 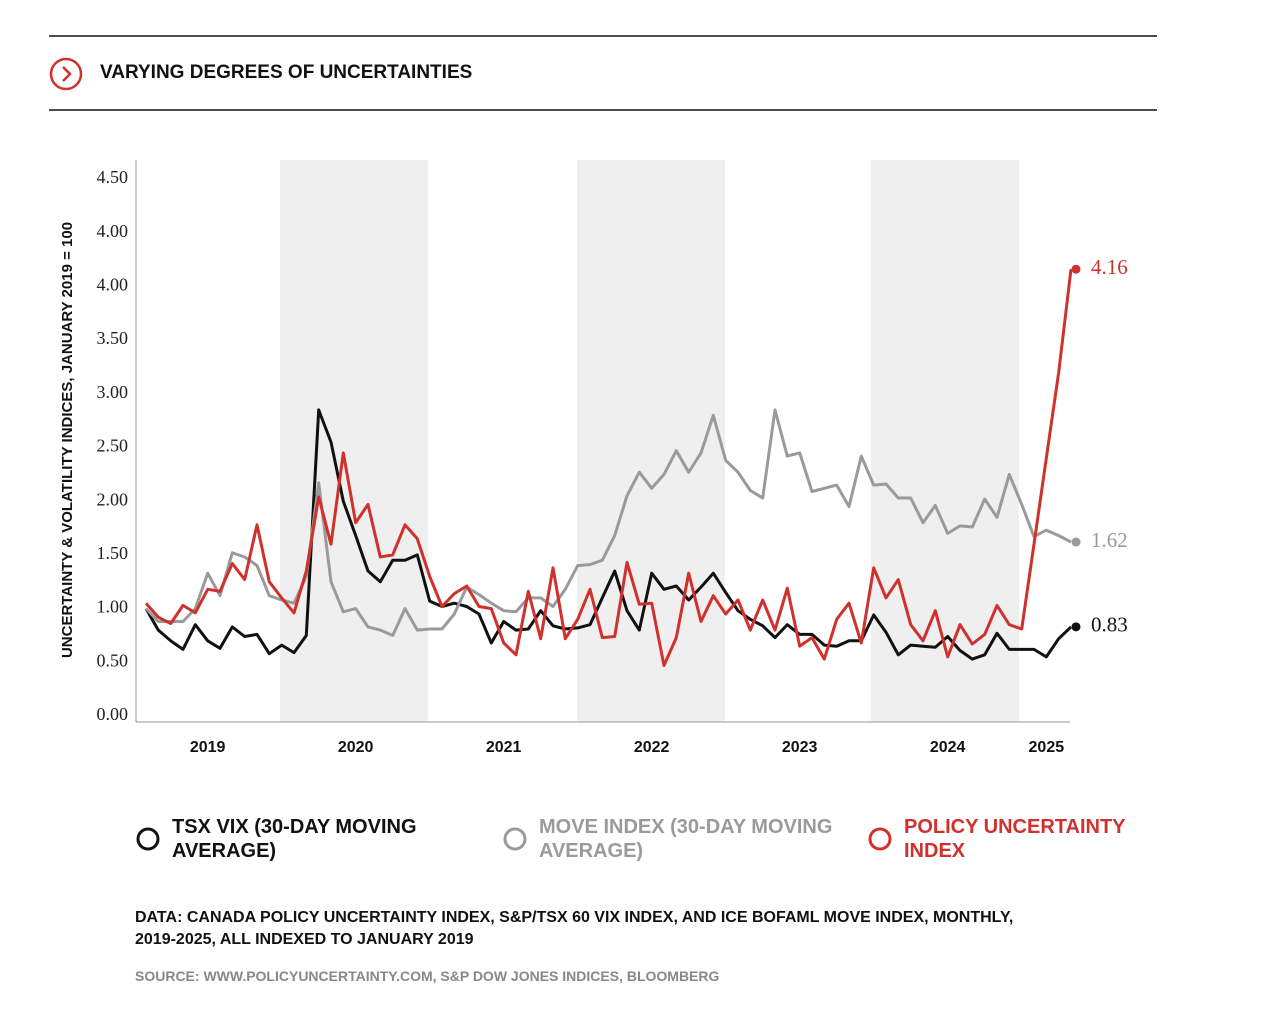 What do you see at coordinates (113, 177) in the screenshot?
I see `y-tick-label: 4.50` at bounding box center [113, 177].